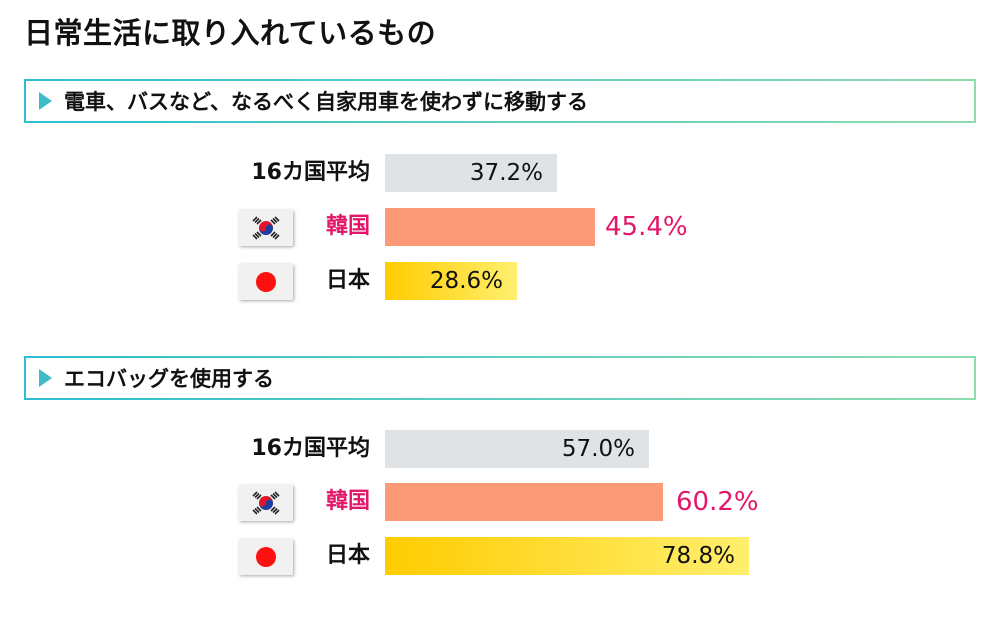 This screenshot has height=617, width=1000. What do you see at coordinates (506, 173) in the screenshot?
I see `bar-value: 37.2%` at bounding box center [506, 173].